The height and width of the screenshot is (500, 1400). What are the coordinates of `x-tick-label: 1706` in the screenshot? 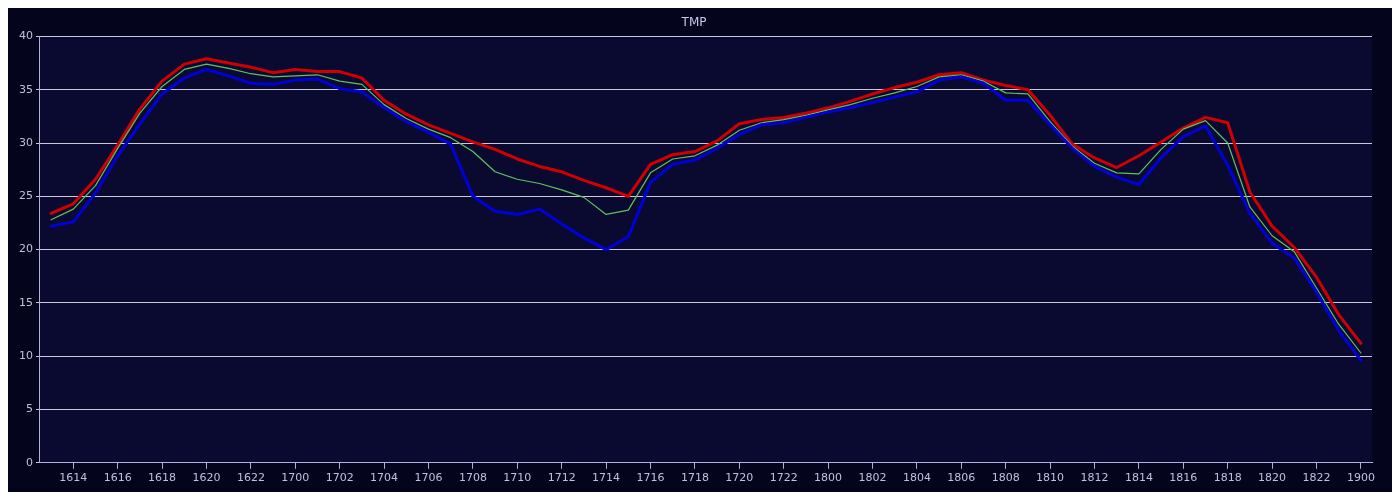 It's located at (428, 478).